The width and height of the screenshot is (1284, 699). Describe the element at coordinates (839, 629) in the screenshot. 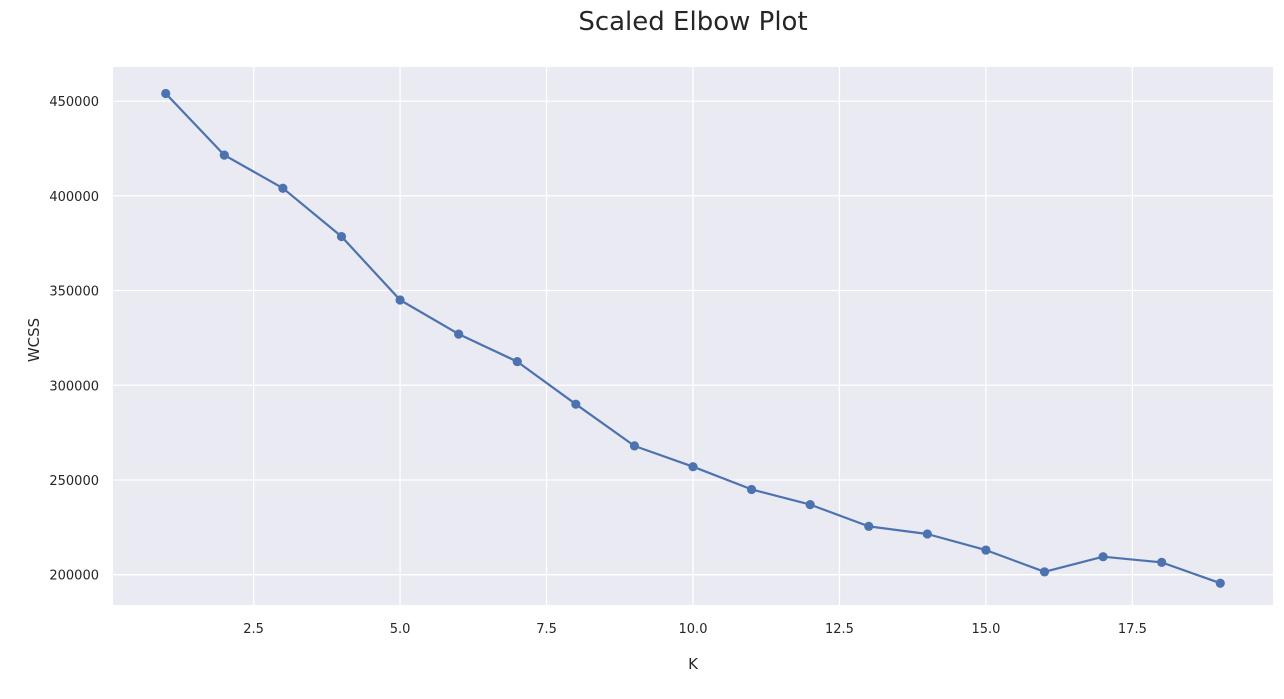

I see `x-tick-label: 12.5` at that location.